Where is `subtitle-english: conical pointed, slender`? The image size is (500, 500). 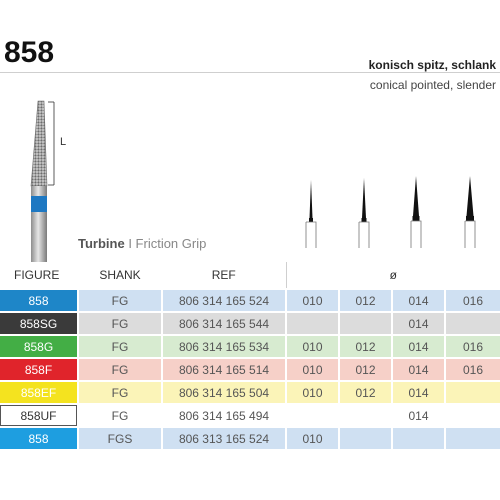 subtitle-english: conical pointed, slender is located at coordinates (432, 85).